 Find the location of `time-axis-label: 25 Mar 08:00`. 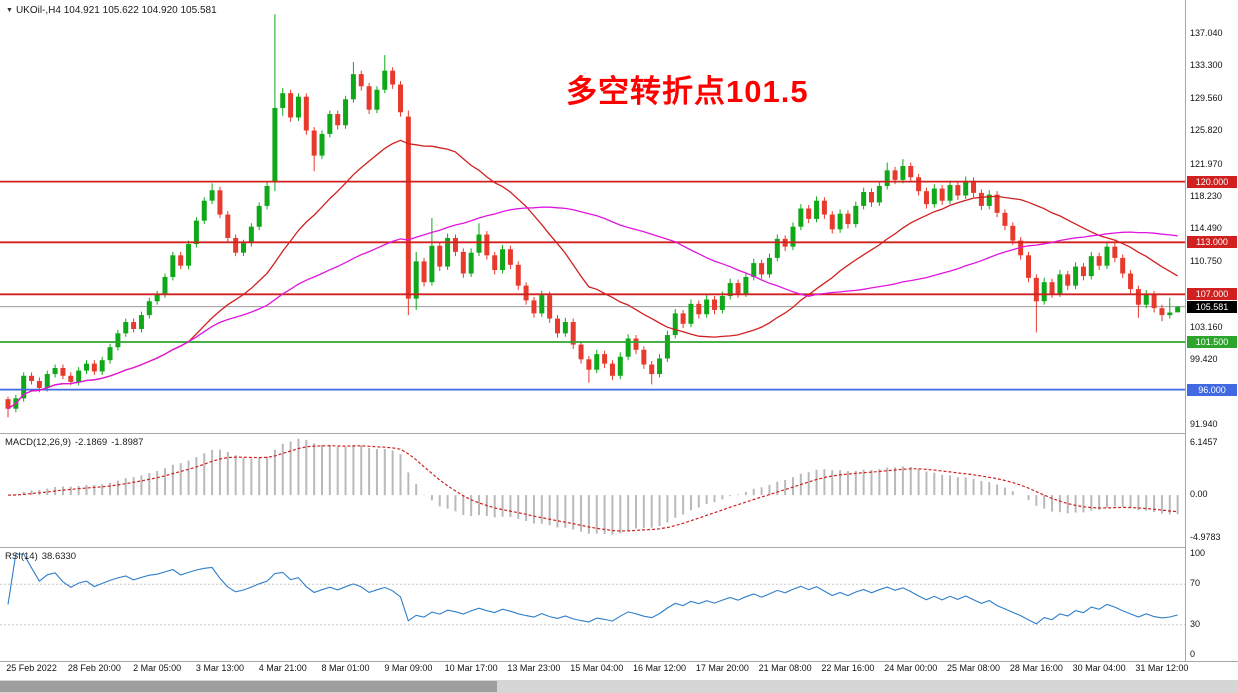

time-axis-label: 25 Mar 08:00 is located at coordinates (974, 668).